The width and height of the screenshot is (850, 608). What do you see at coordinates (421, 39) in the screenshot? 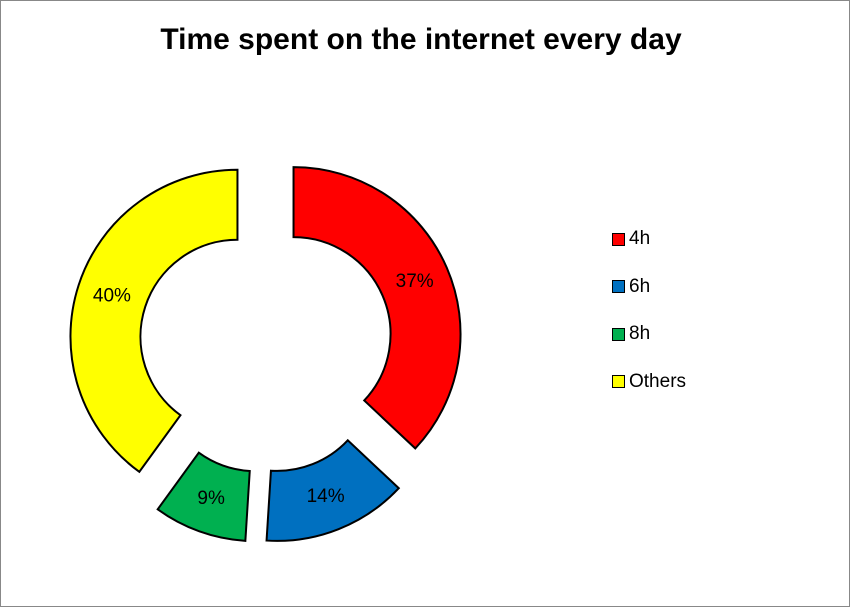
I see `chart-title: Time spent on the internet every day` at bounding box center [421, 39].